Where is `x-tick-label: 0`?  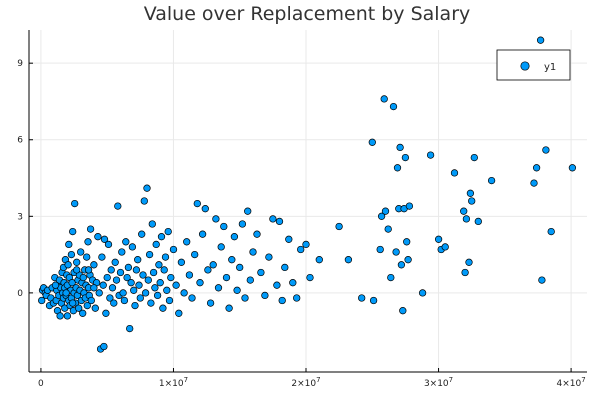 x-tick-label: 0 is located at coordinates (41, 384).